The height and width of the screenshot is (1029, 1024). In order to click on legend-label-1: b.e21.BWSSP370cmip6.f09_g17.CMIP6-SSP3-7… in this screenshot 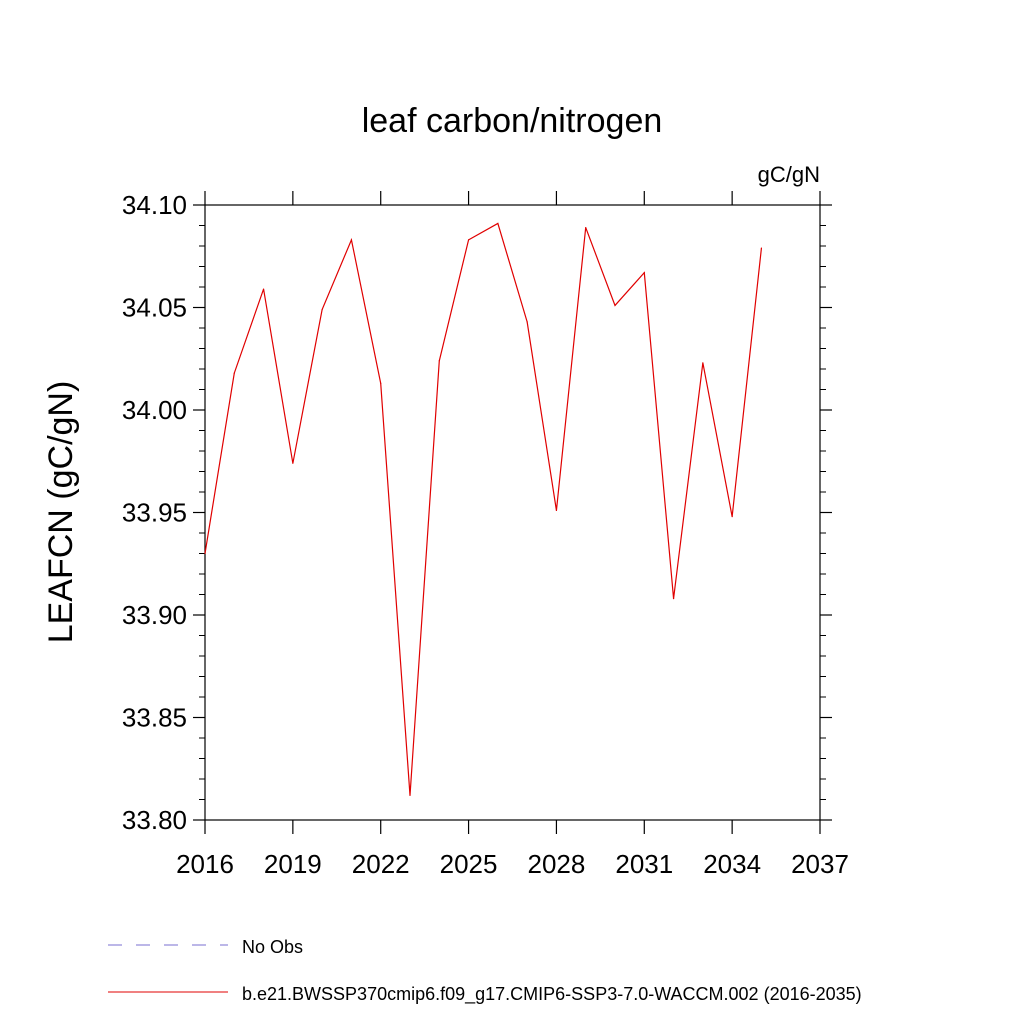, I will do `click(552, 994)`.